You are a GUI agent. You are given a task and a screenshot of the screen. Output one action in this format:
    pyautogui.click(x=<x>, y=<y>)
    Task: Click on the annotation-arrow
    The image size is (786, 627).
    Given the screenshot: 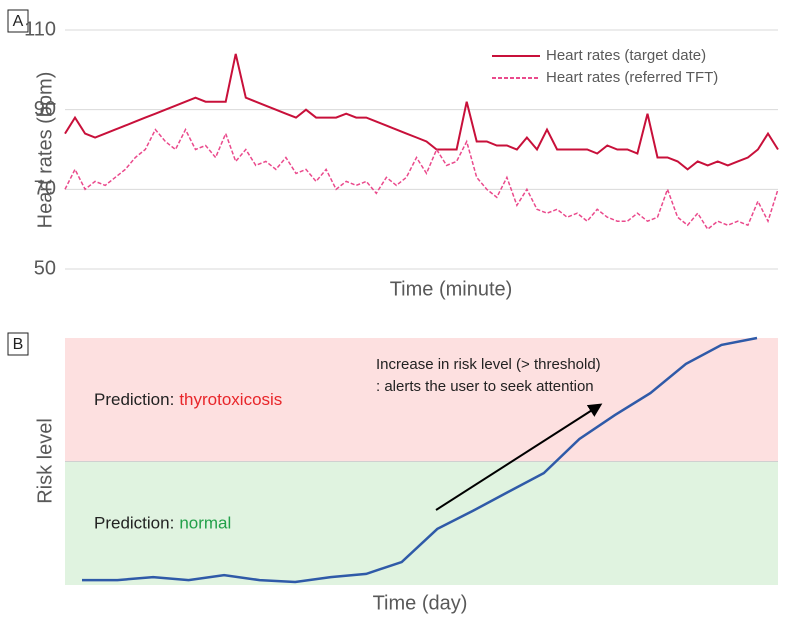 What is the action you would take?
    pyautogui.click(x=519, y=457)
    